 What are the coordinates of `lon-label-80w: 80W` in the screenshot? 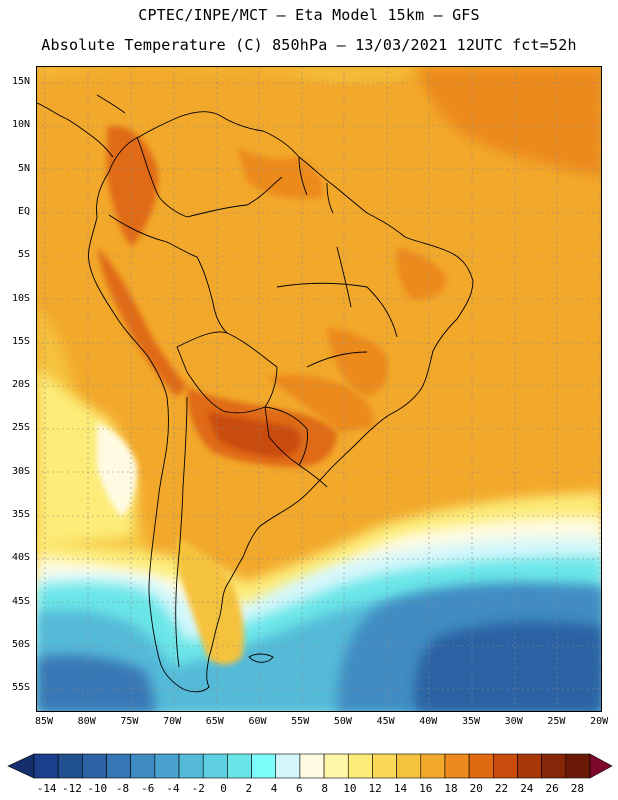 It's located at (86, 721).